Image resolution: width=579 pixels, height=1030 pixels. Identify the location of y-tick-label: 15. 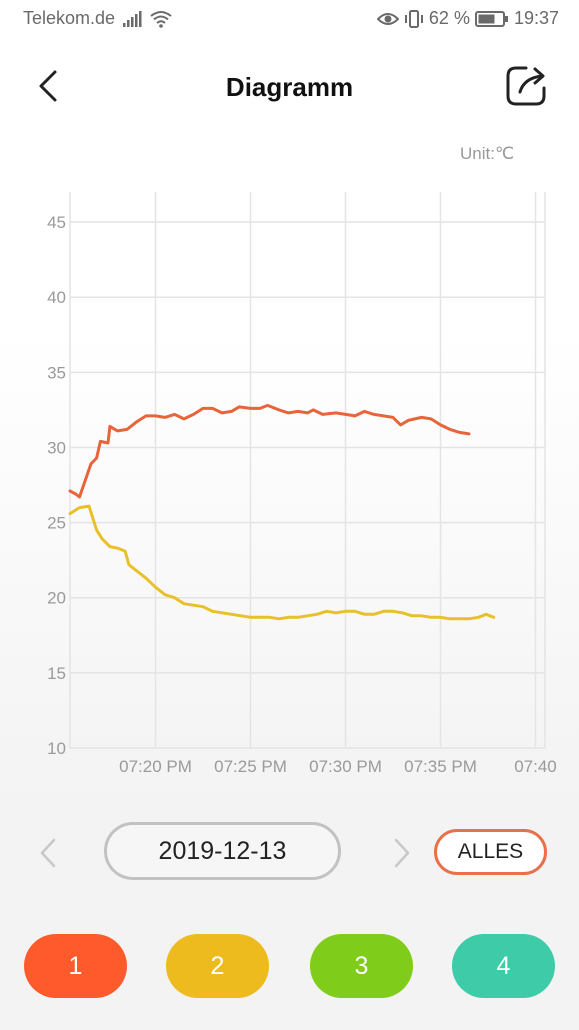
(56, 673).